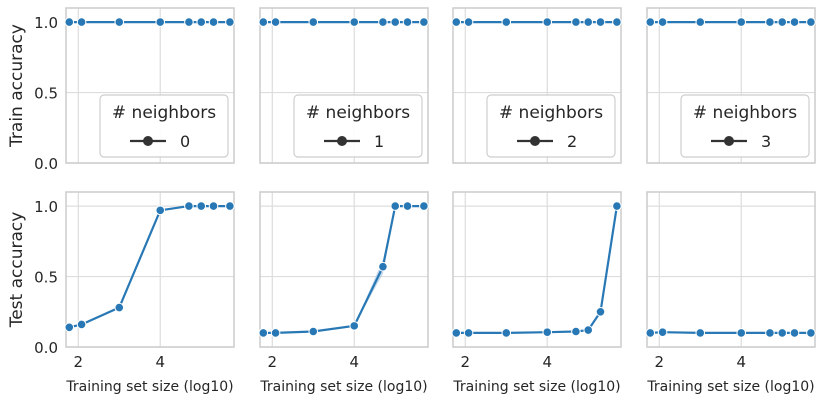 Image resolution: width=830 pixels, height=406 pixels. Describe the element at coordinates (17, 86) in the screenshot. I see `y-axis-label: Train accuracy` at that location.